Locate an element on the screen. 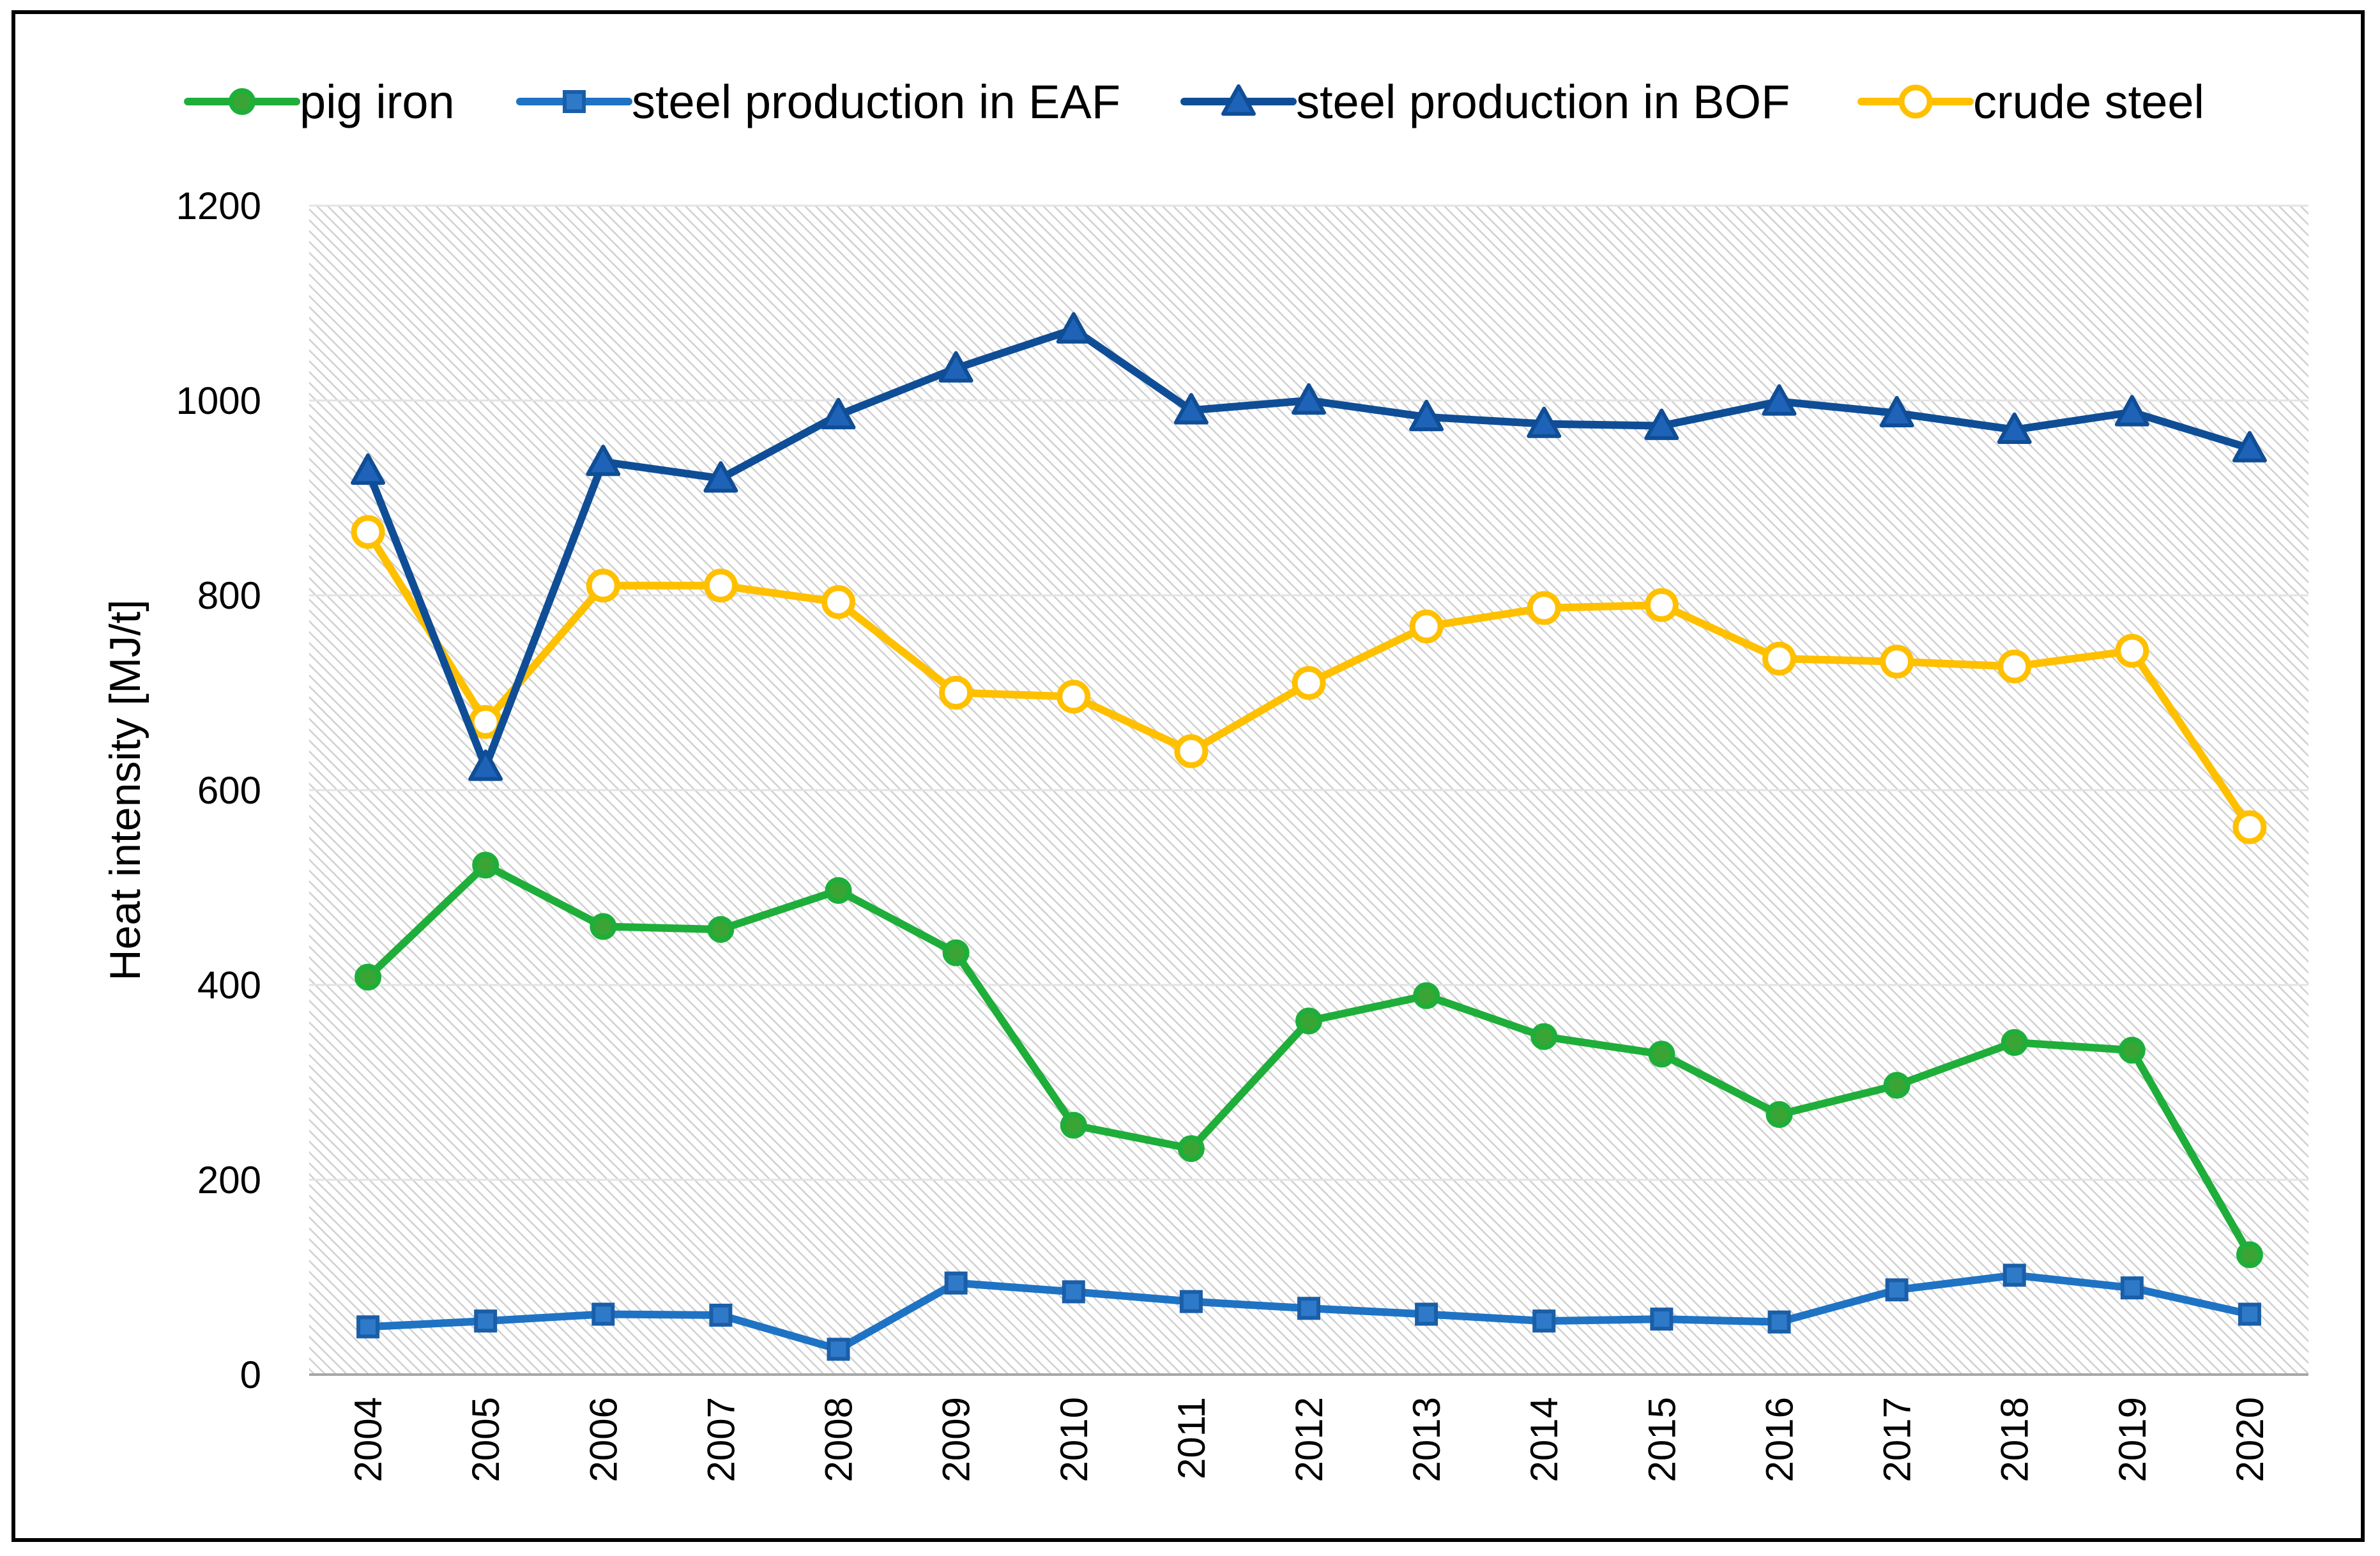 The height and width of the screenshot is (1556, 2380). x-tick-label: 2007 is located at coordinates (720, 1439).